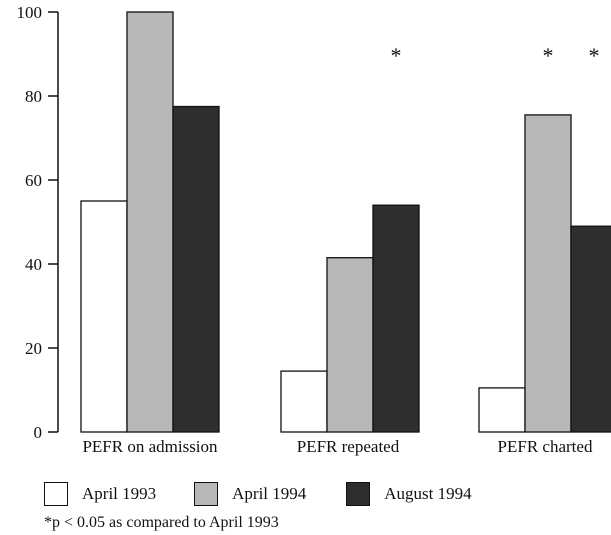 Image resolution: width=611 pixels, height=535 pixels. I want to click on category-label: PEFR on admission, so click(150, 446).